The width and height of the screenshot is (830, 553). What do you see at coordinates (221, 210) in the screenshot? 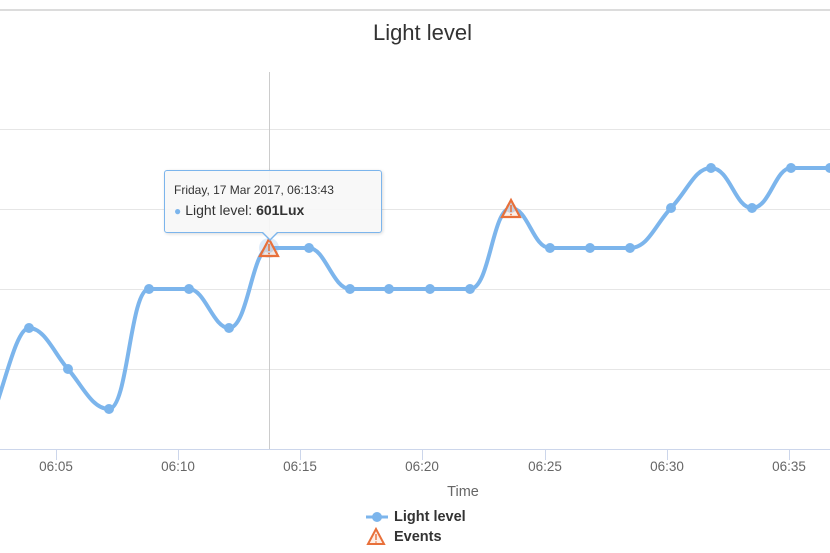
I see `tooltip-series-label: Light level:` at bounding box center [221, 210].